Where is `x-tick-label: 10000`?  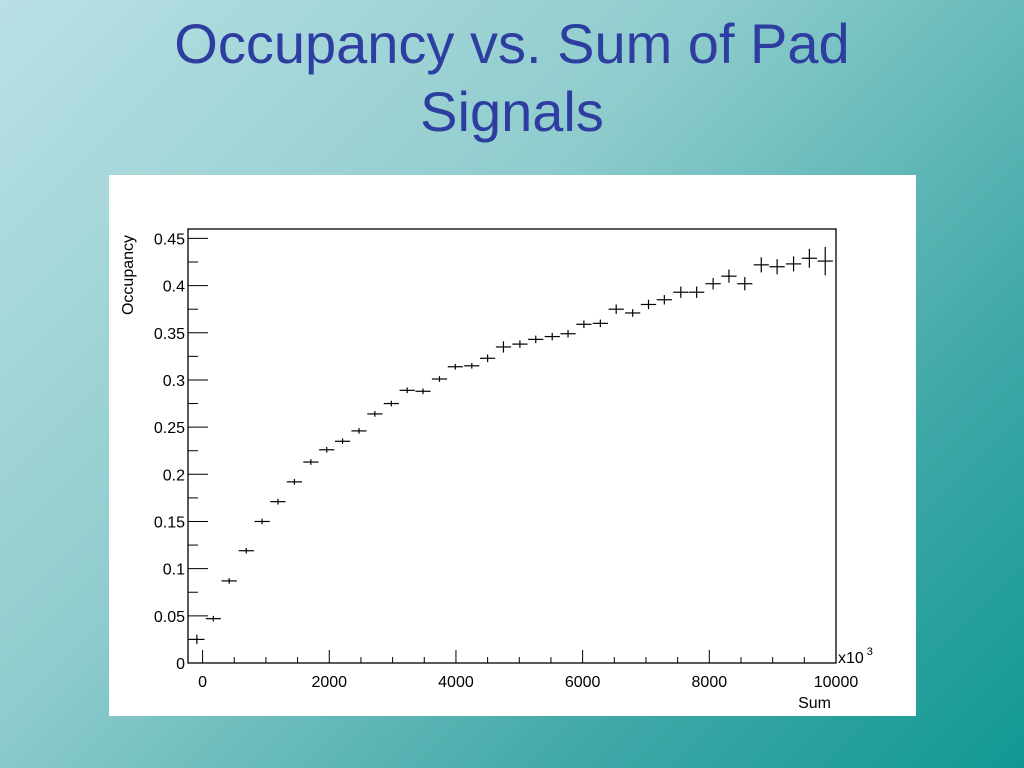 x-tick-label: 10000 is located at coordinates (836, 682).